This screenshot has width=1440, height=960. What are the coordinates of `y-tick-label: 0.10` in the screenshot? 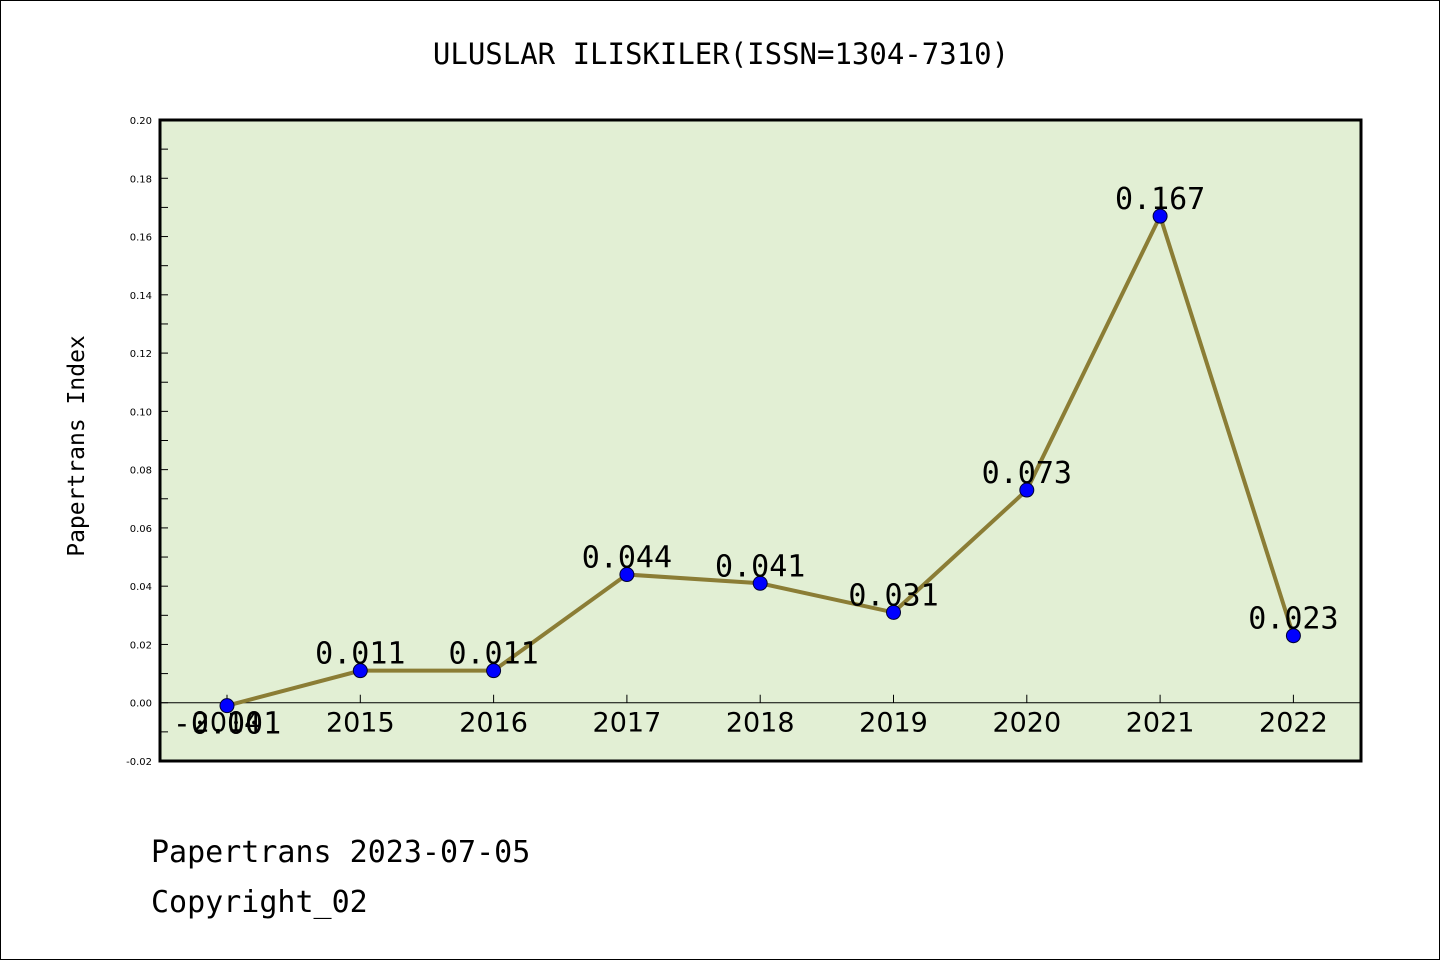 It's located at (141, 412).